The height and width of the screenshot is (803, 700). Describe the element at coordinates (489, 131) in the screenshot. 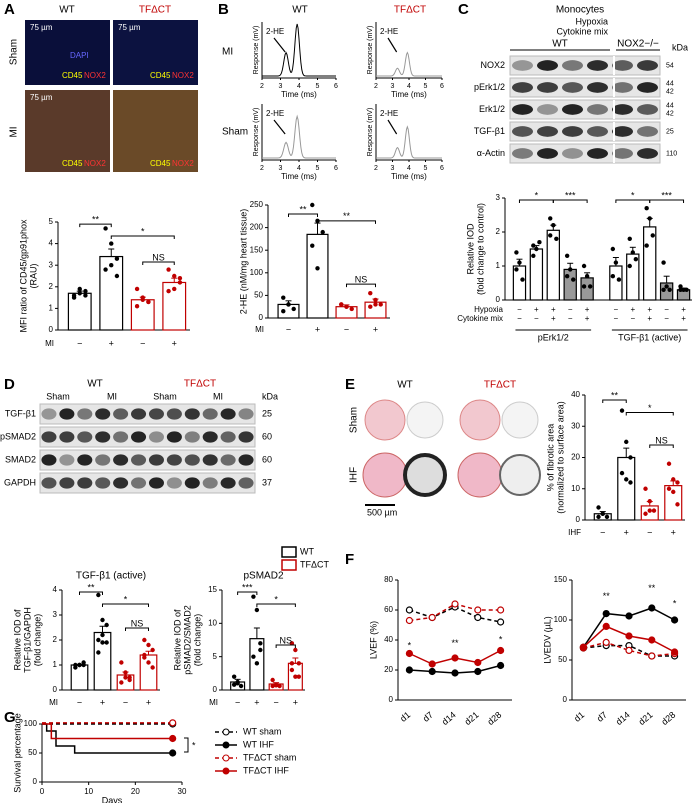

I see `blot-label: TGF-β1` at that location.